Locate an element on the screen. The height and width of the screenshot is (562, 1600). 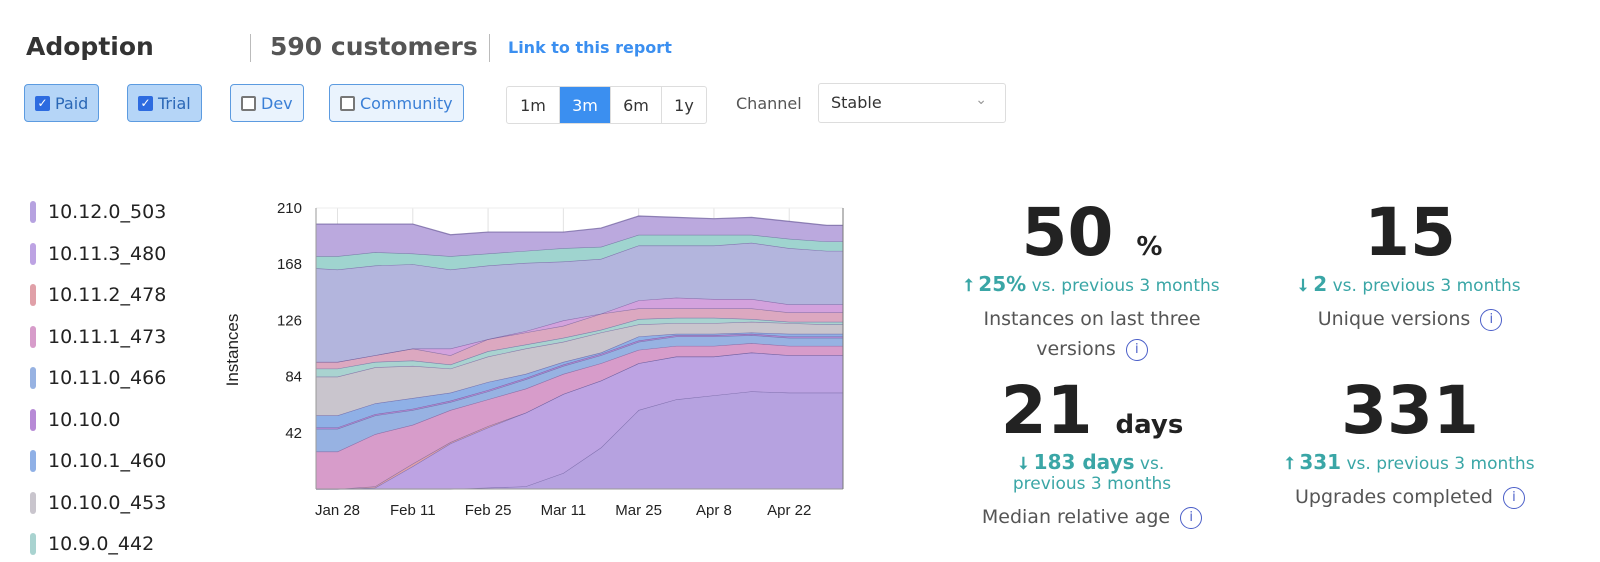
report-link: Link to this report is located at coordinates (590, 47).